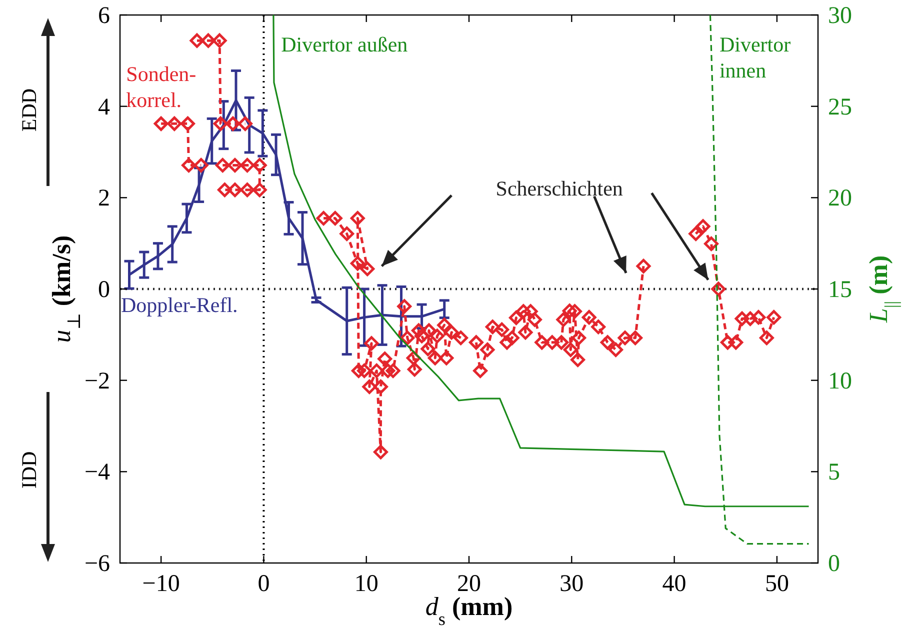 This screenshot has width=909, height=635. What do you see at coordinates (264, 584) in the screenshot?
I see `x-tick-label: 0` at bounding box center [264, 584].